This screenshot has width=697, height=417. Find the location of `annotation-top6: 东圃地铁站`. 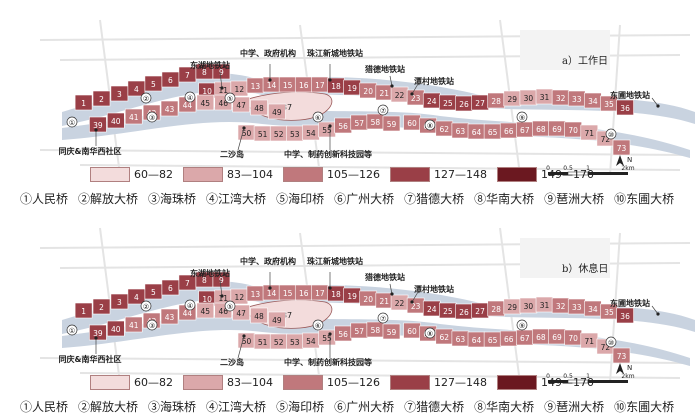

annotation-top6: 东圃地铁站 is located at coordinates (630, 303).